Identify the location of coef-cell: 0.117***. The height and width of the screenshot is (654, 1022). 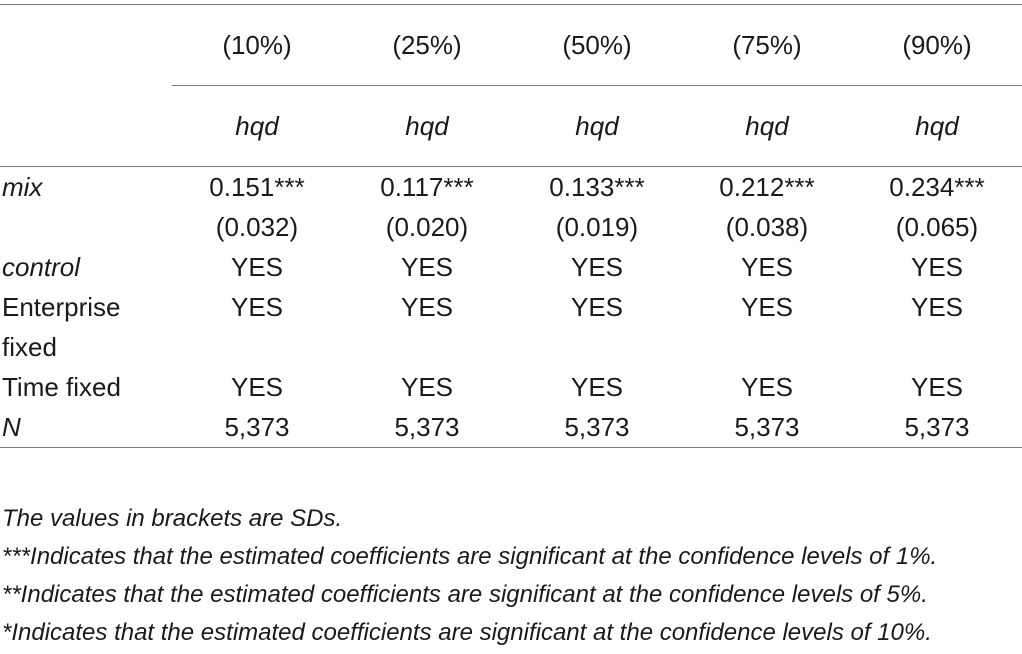
(427, 187).